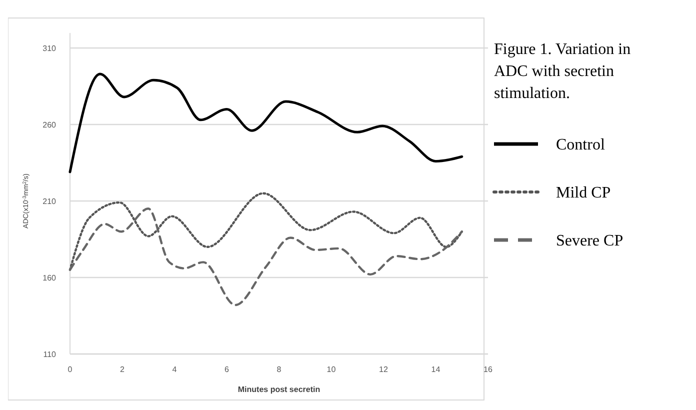  I want to click on x-tick-label: 16, so click(488, 369).